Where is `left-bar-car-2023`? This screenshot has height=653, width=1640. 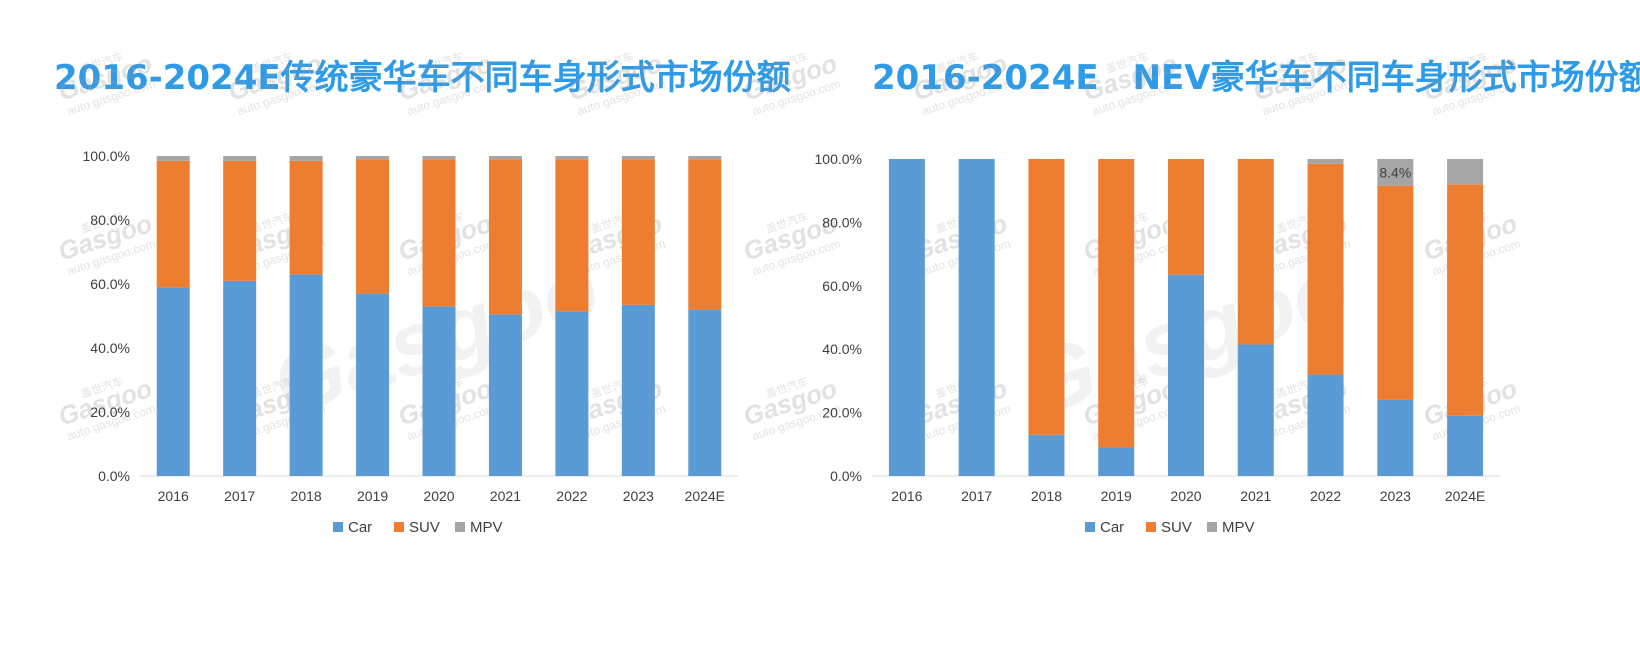 left-bar-car-2023 is located at coordinates (638, 390).